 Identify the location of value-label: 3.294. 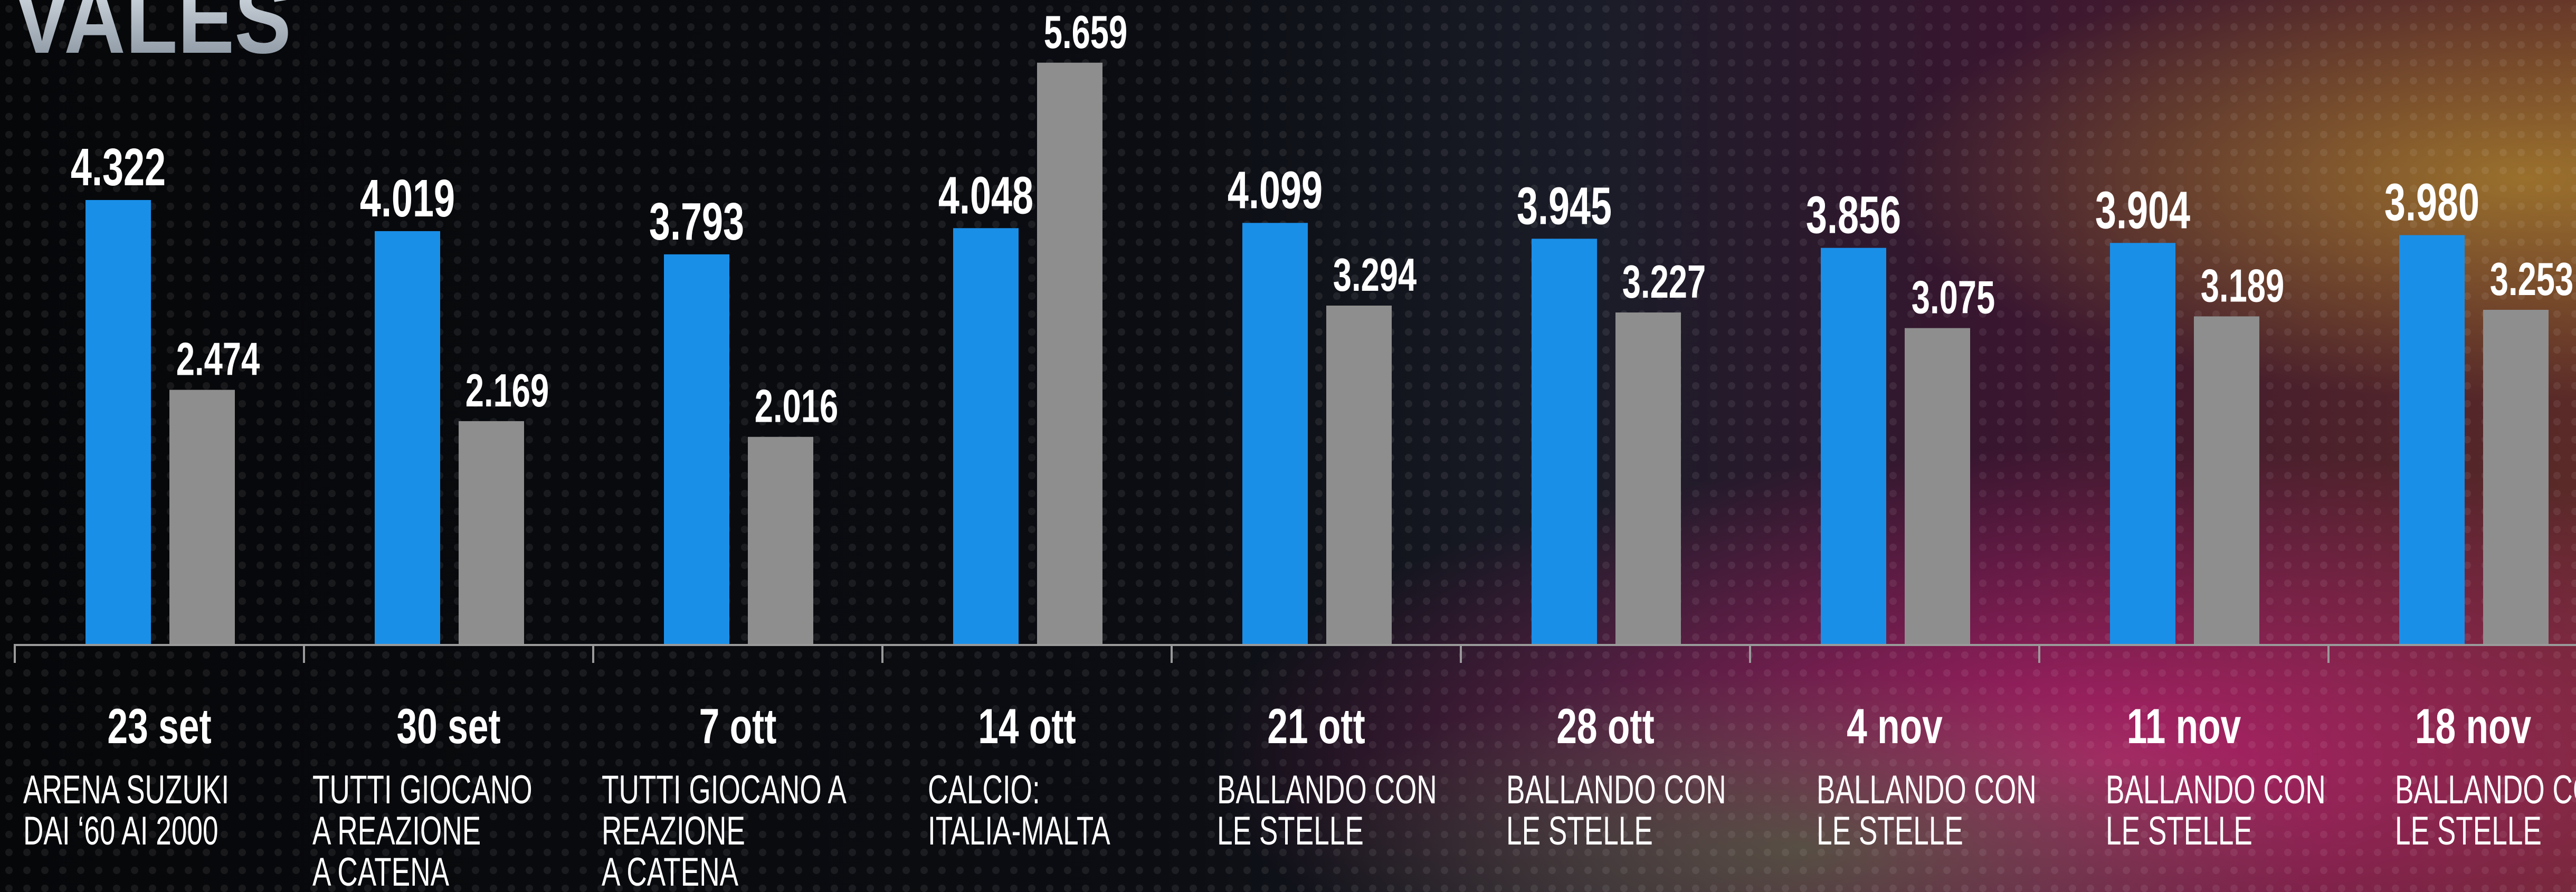
(1375, 275).